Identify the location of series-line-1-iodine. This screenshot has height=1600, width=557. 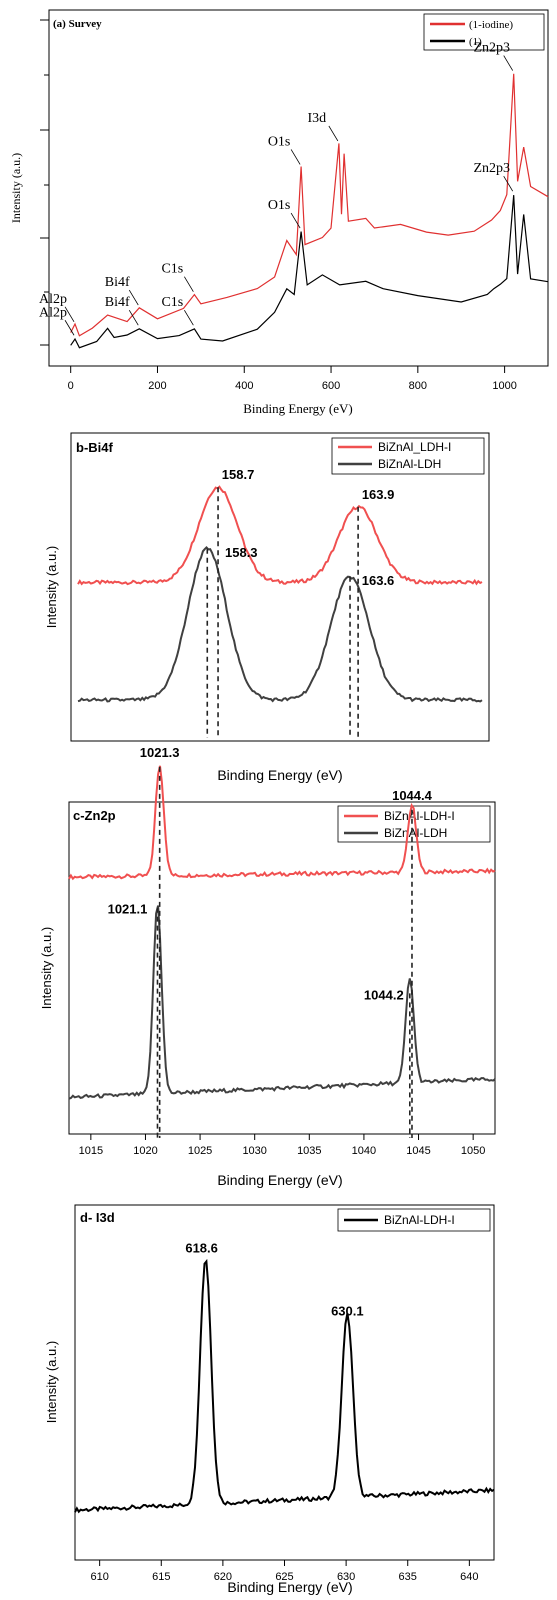
(309, 205).